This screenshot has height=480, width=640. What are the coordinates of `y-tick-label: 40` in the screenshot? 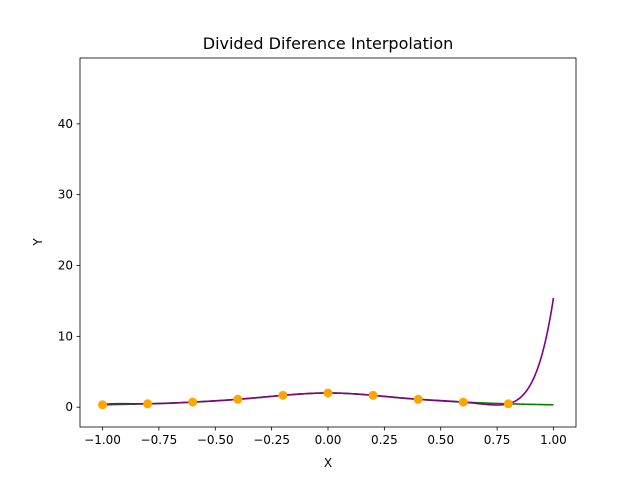 It's located at (65, 124).